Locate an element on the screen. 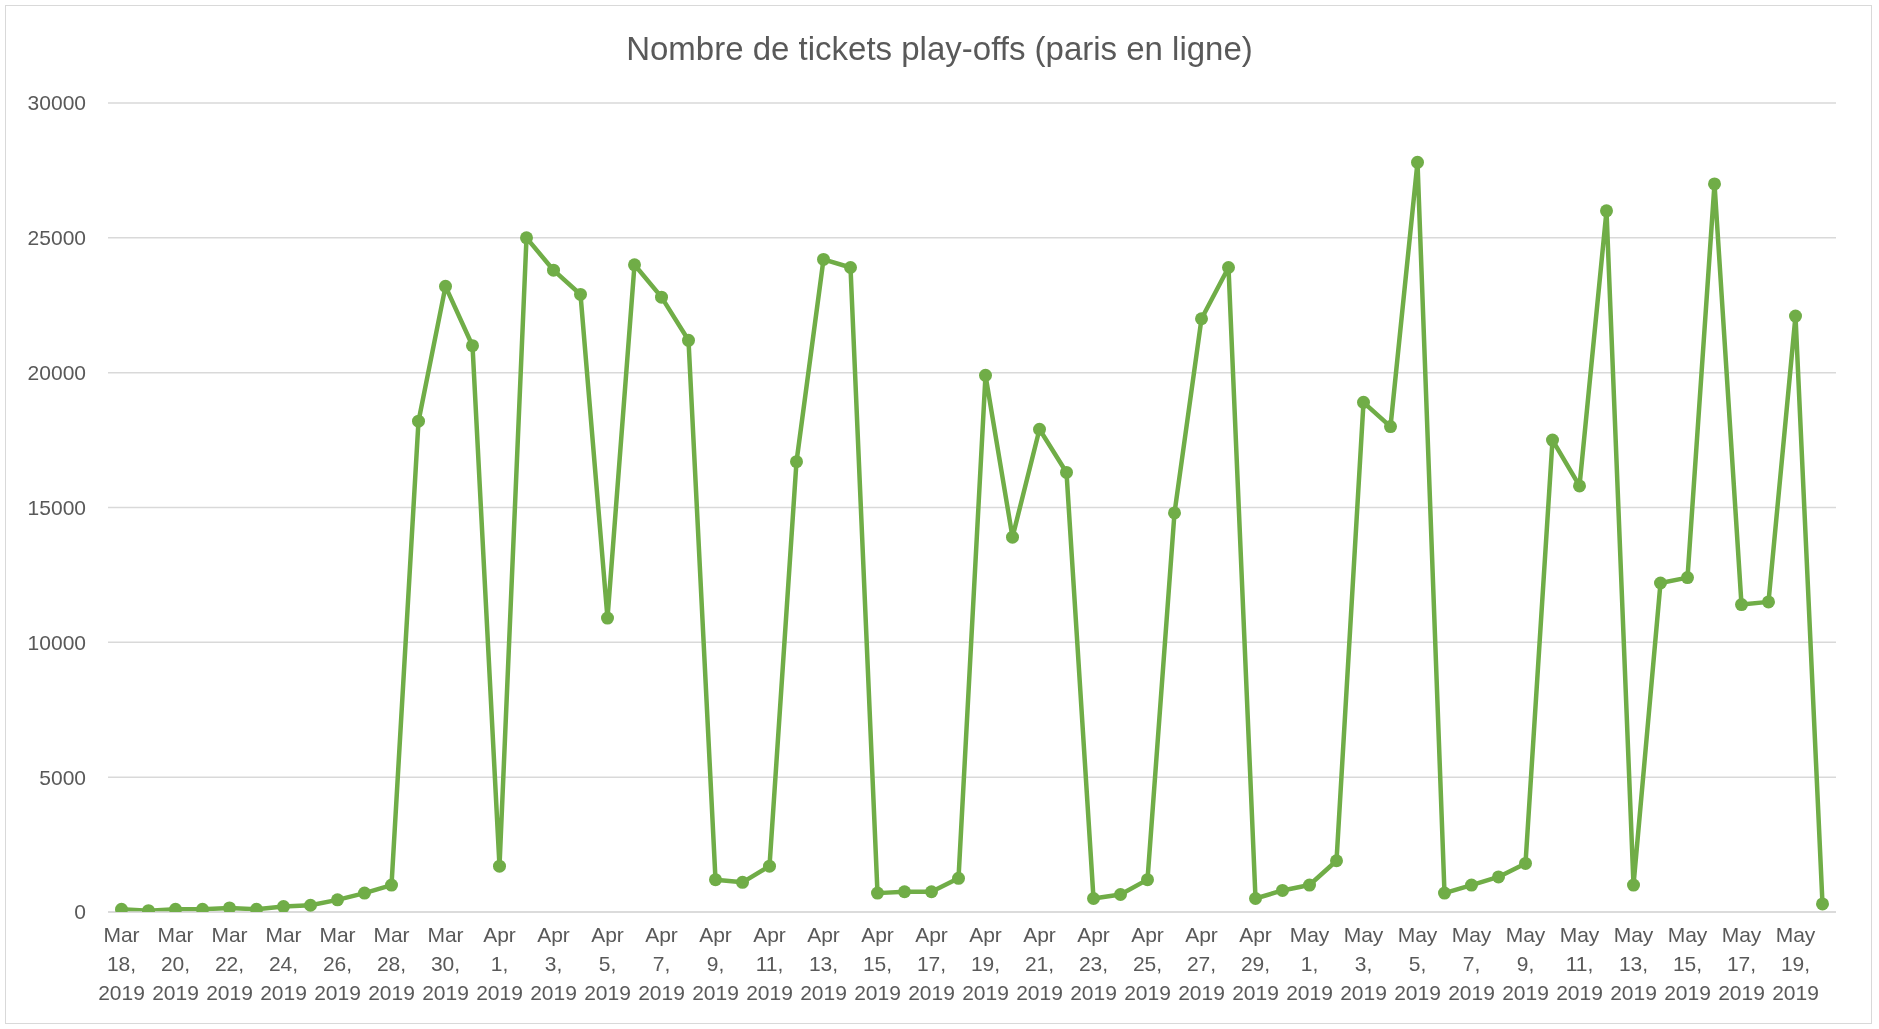 The height and width of the screenshot is (1029, 1879). x-tick-label: Apr 17, 2019 is located at coordinates (931, 963).